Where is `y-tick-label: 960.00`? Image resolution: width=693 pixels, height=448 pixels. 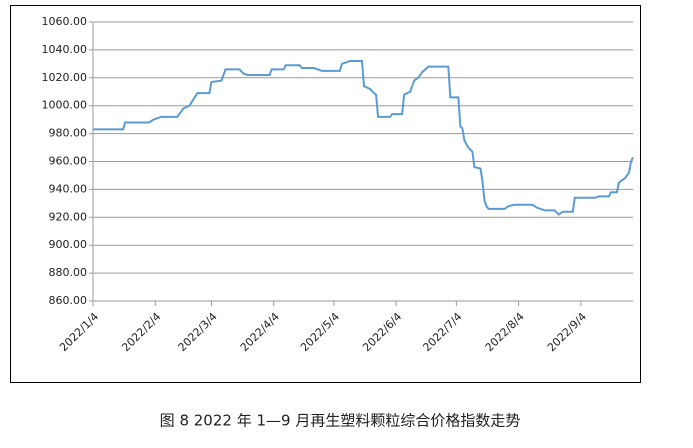
y-tick-label: 960.00 is located at coordinates (68, 161).